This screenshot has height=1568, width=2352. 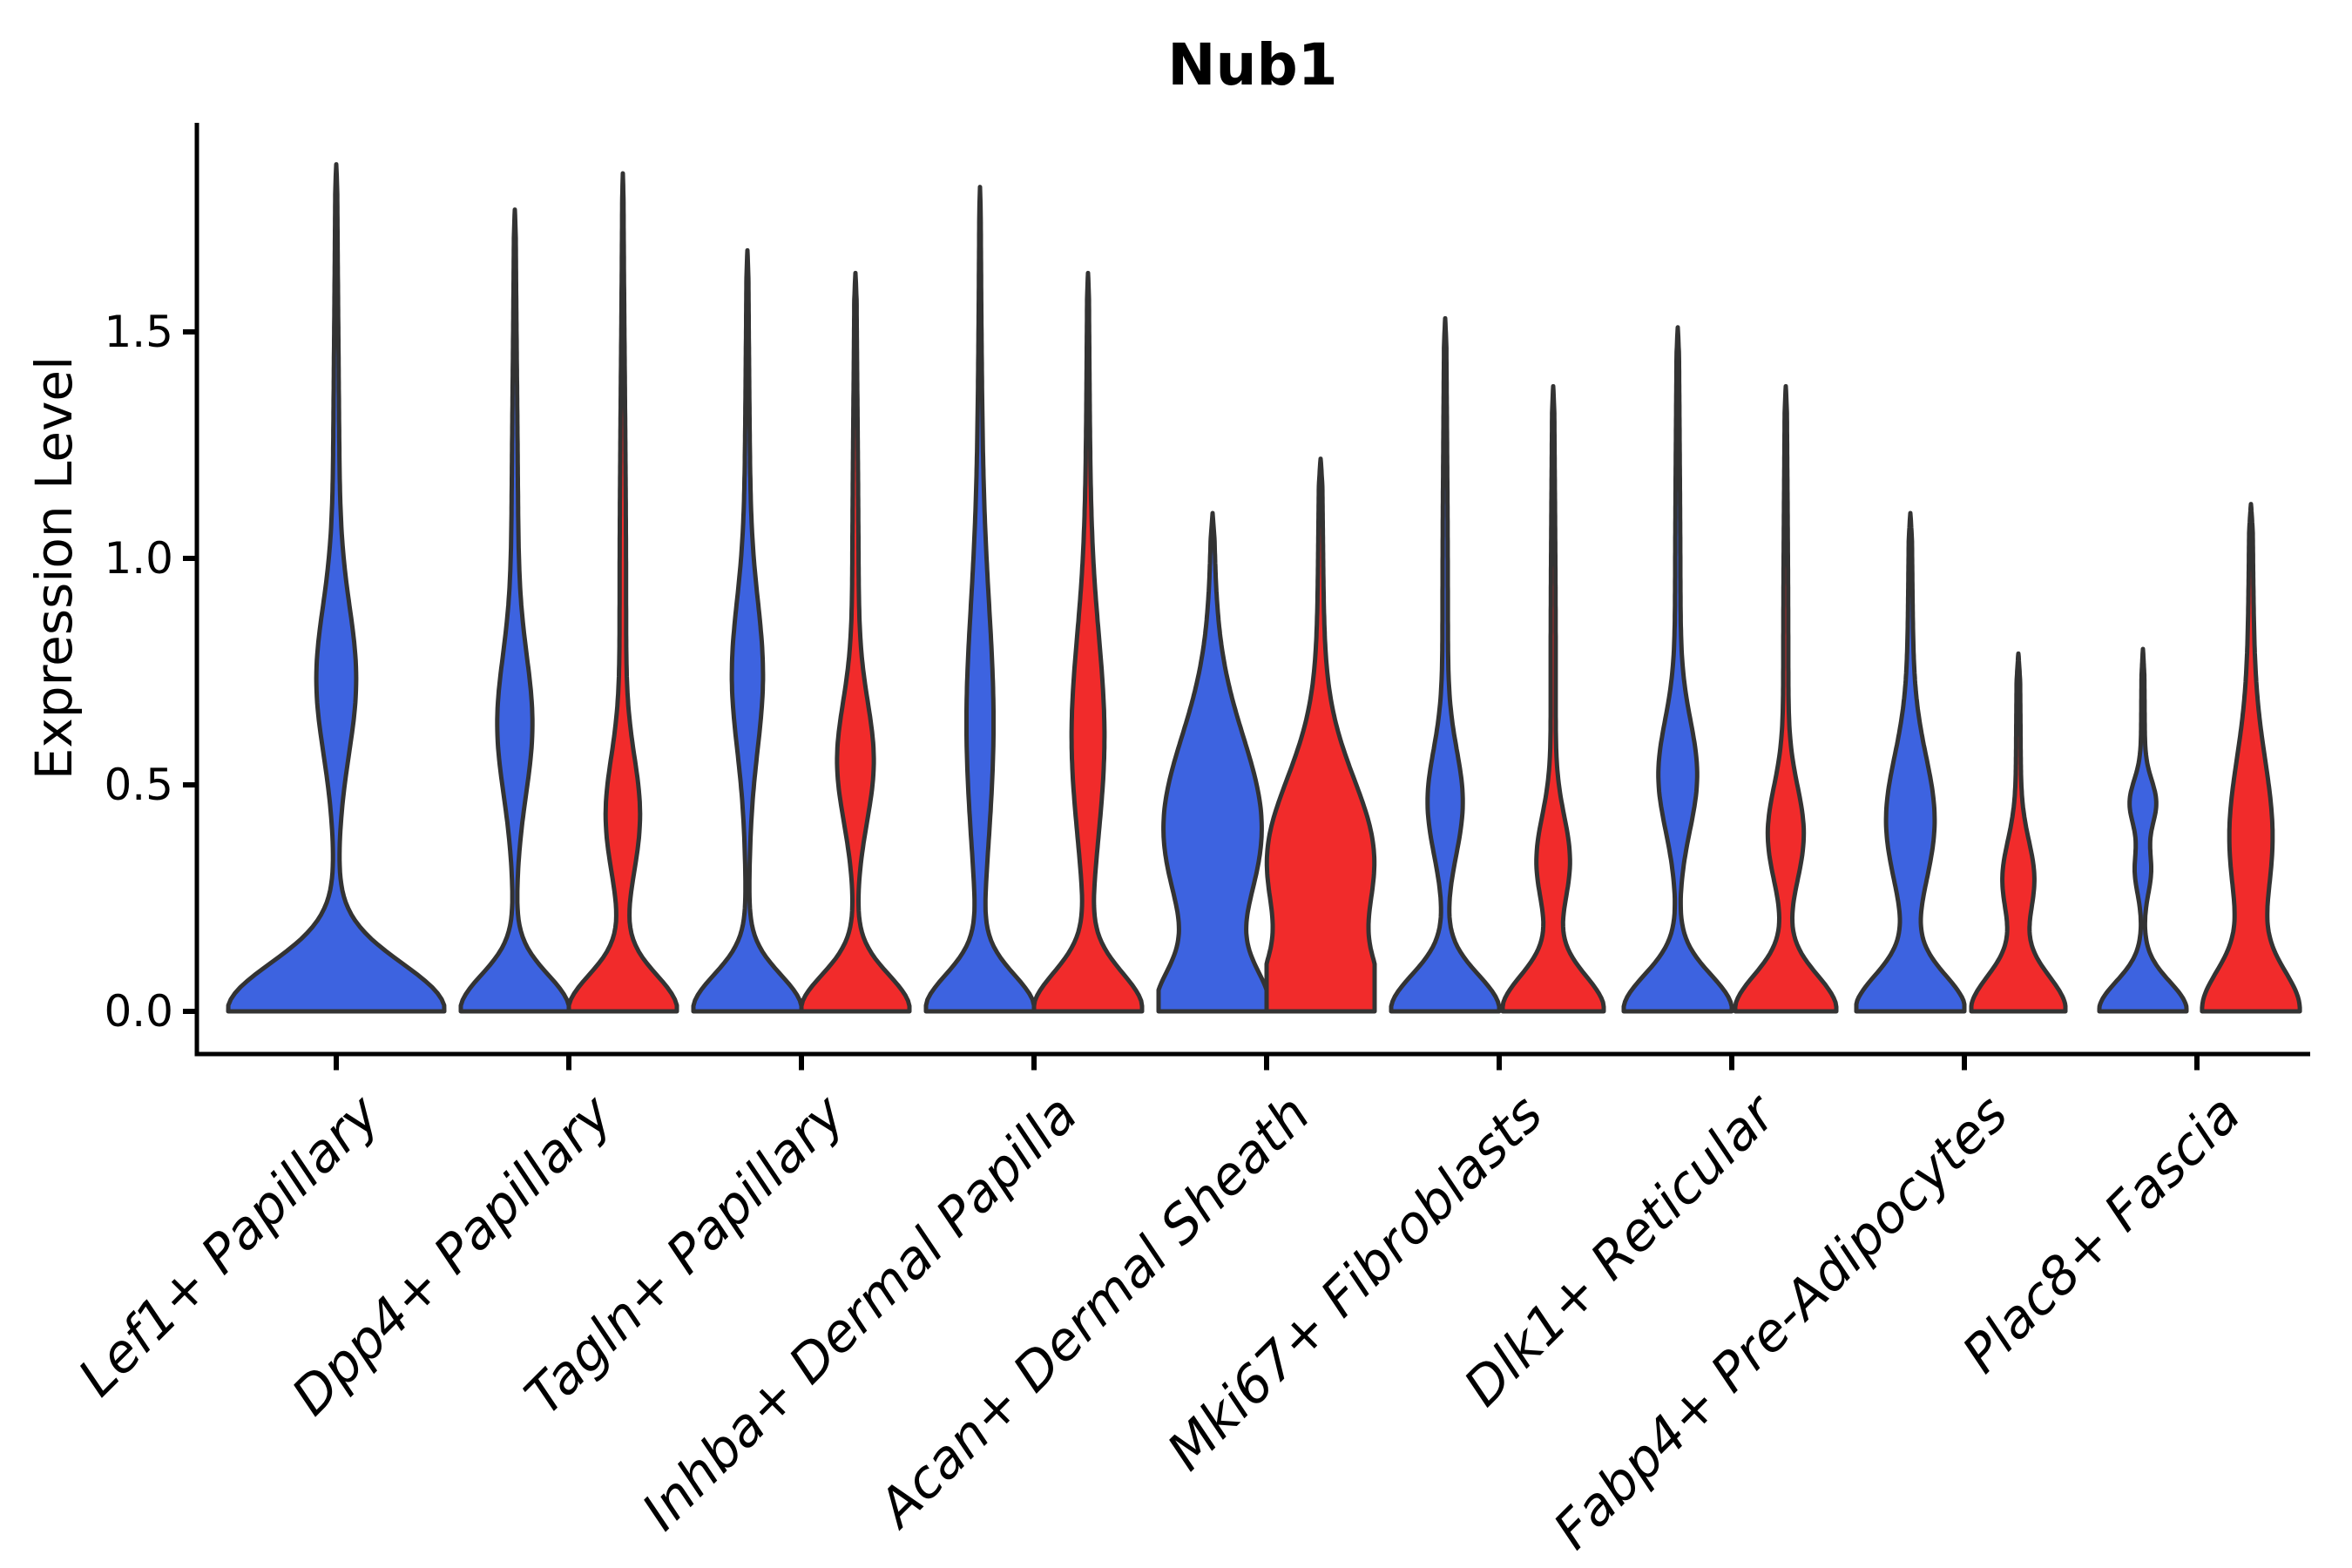 I want to click on violin-mki67-fibroblasts-blue, so click(x=1445, y=664).